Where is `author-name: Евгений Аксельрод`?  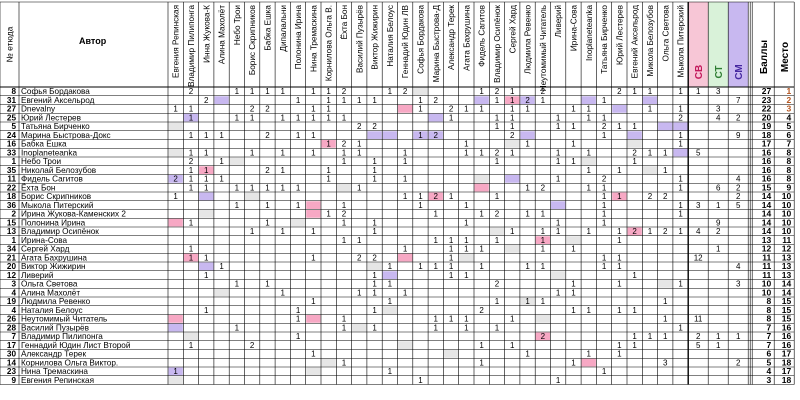
author-name: Евгений Аксельрод is located at coordinates (58, 100).